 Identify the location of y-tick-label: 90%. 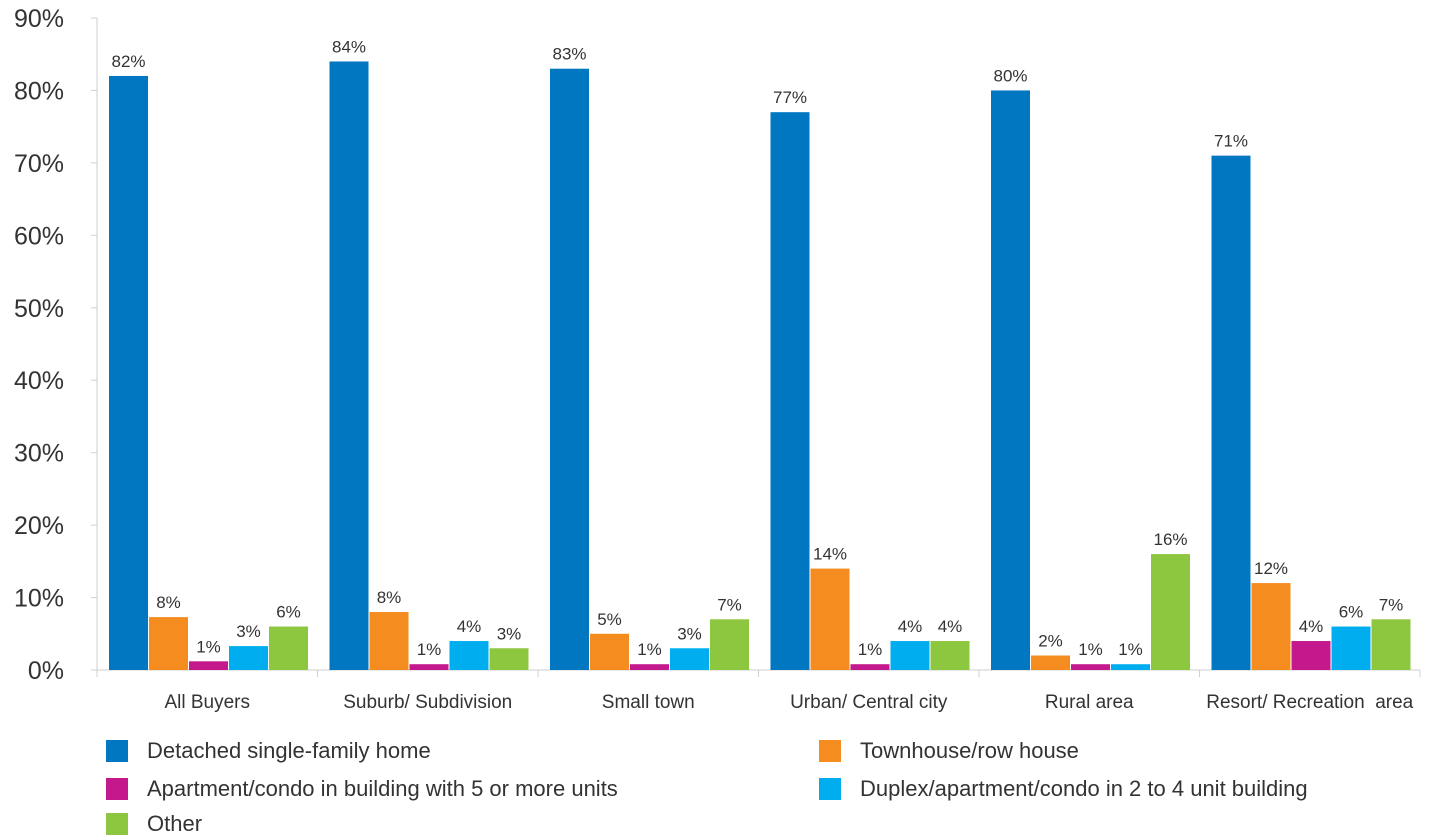
(39, 19).